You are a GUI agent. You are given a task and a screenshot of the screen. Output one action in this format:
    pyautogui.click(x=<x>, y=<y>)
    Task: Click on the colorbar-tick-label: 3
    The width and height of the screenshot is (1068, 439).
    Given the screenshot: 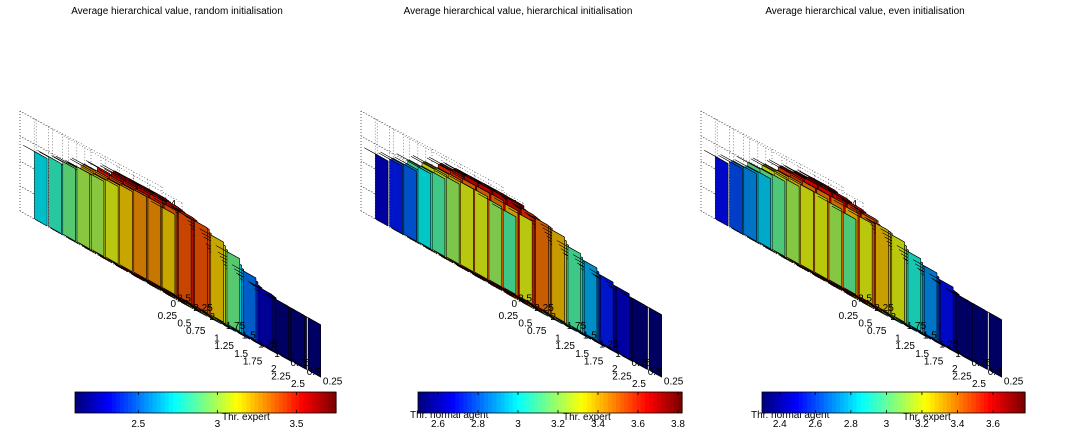 What is the action you would take?
    pyautogui.click(x=218, y=424)
    